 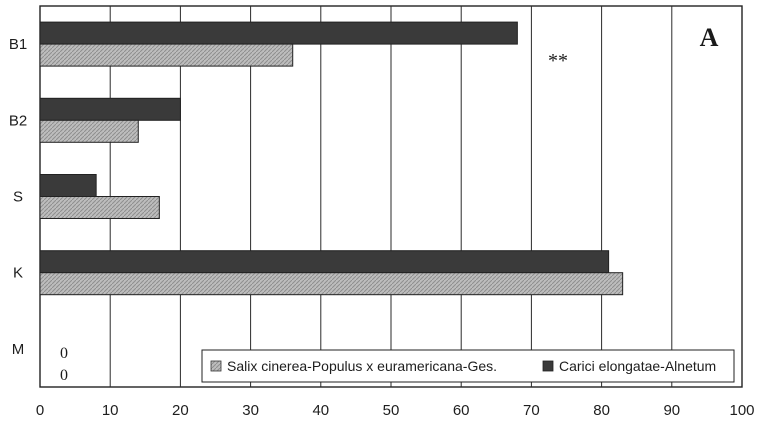 I want to click on panel-label: A, so click(x=709, y=37).